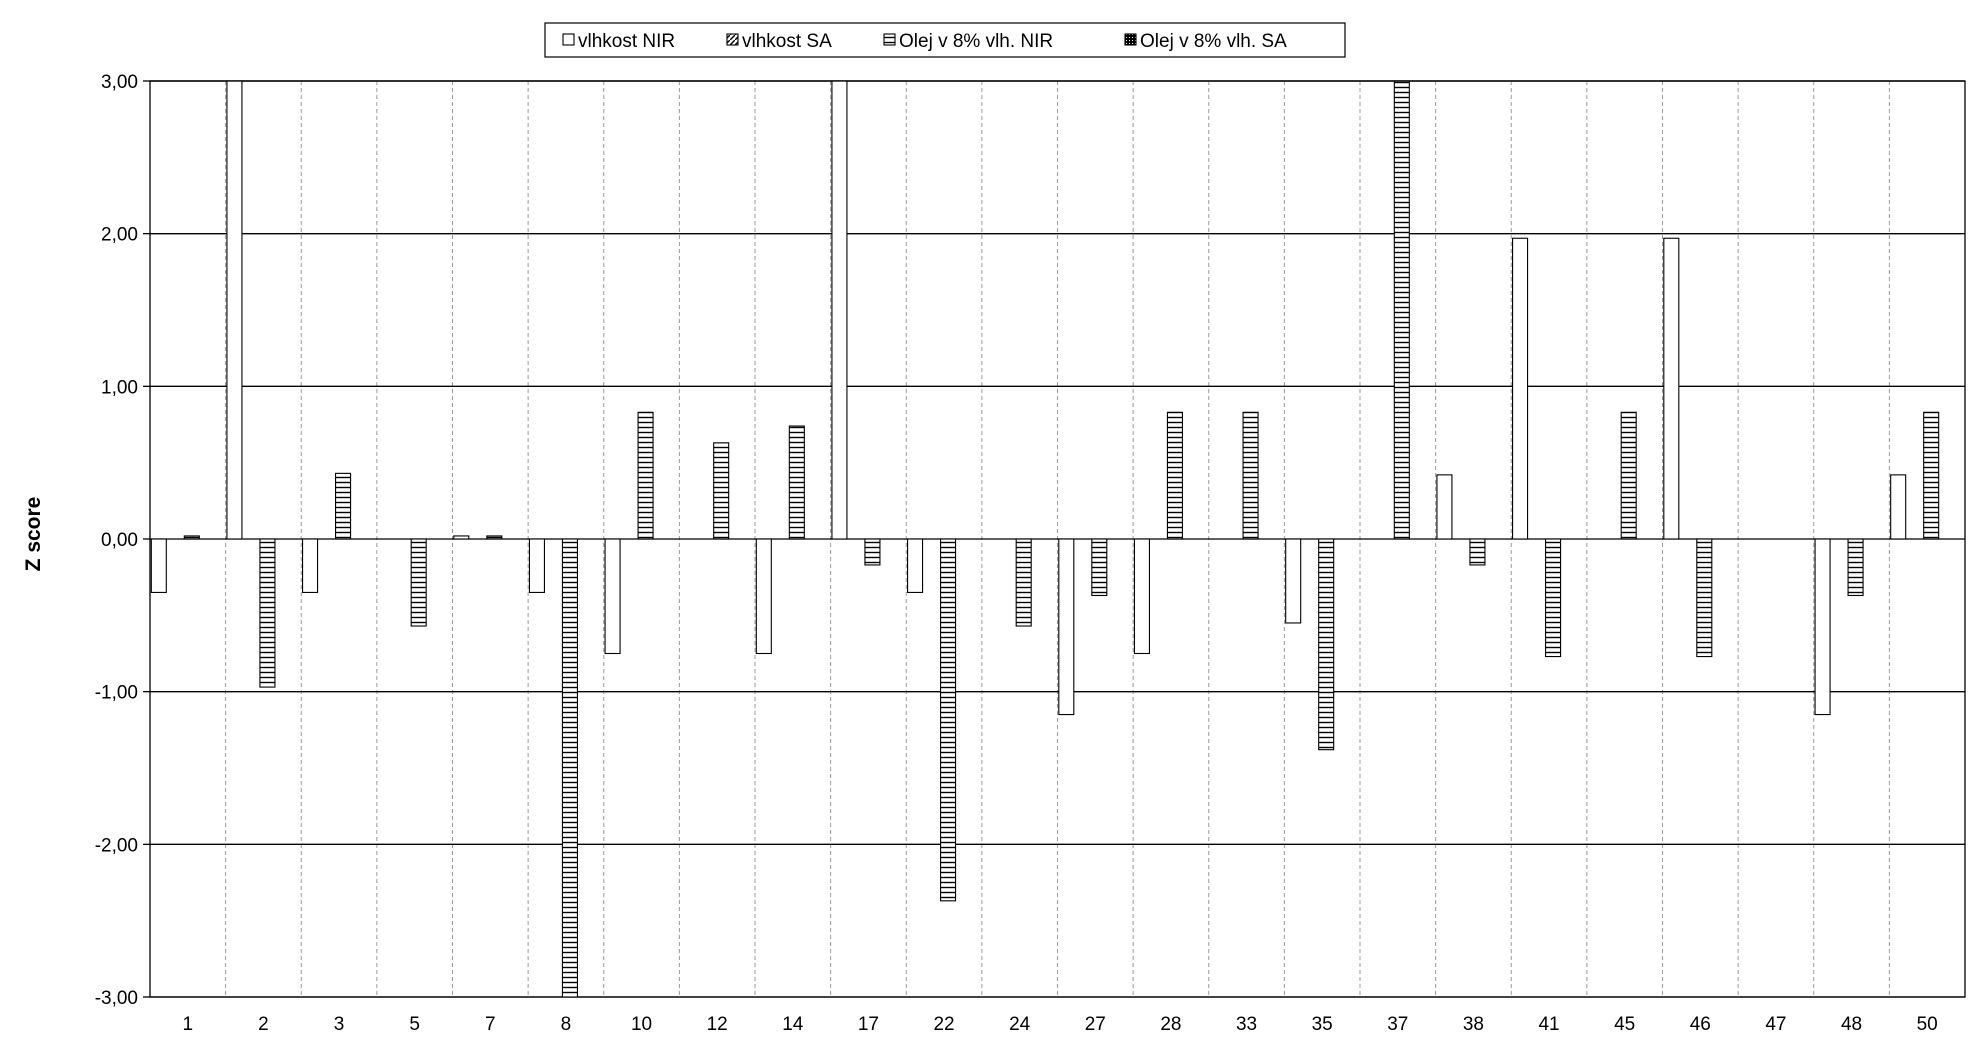 This screenshot has width=1977, height=1045. Describe the element at coordinates (1020, 1024) in the screenshot. I see `x-tick-label: 24` at that location.